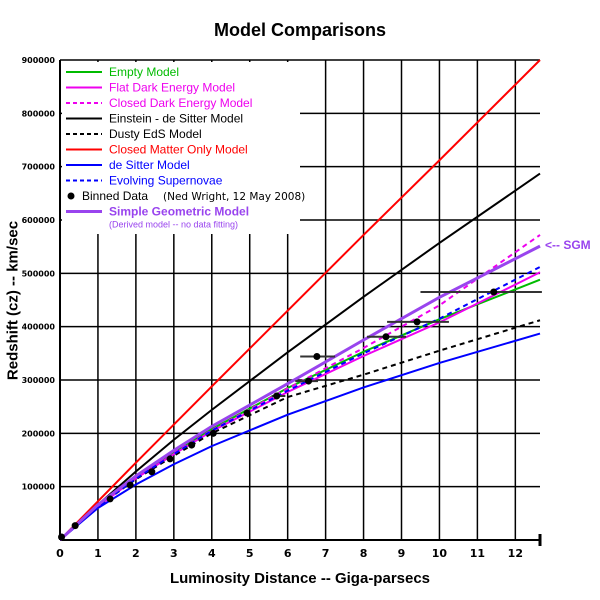 The width and height of the screenshot is (600, 600). I want to click on y-tick-label: 700000, so click(39, 167).